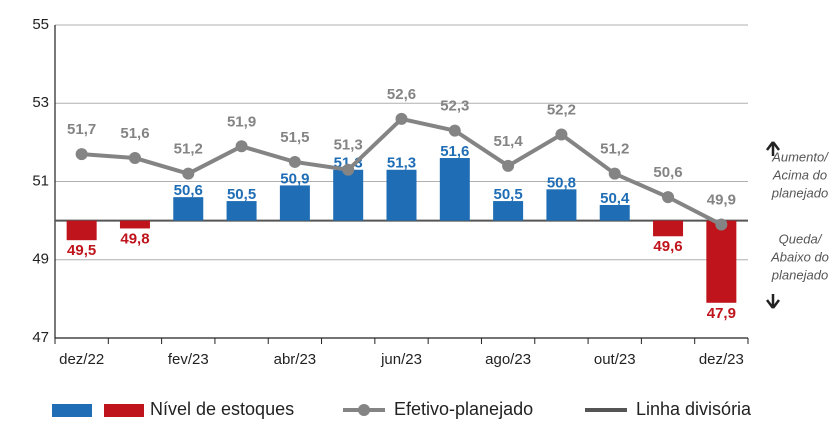 The image size is (838, 428). What do you see at coordinates (463, 409) in the screenshot?
I see `legend-label: Efetivo-planejado` at bounding box center [463, 409].